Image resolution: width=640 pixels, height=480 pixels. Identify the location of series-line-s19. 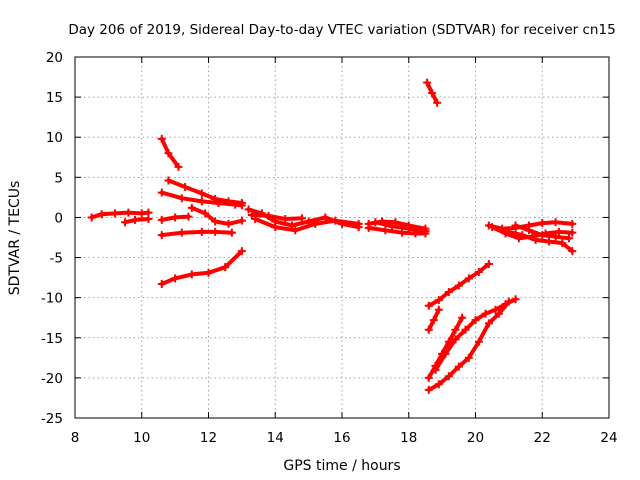
(445, 347).